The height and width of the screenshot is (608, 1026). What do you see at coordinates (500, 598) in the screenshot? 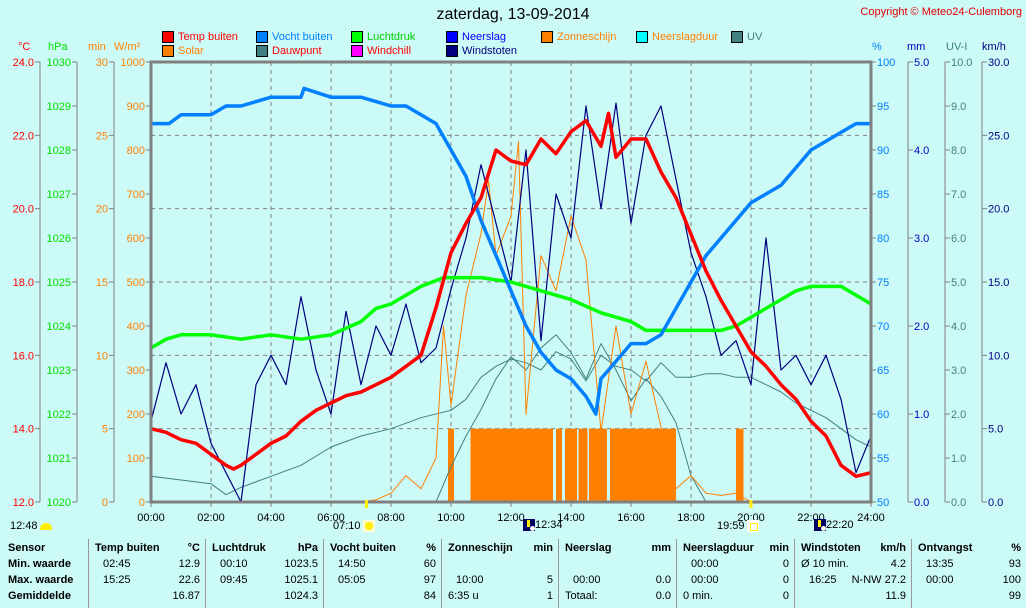
I see `stats-row: 6:35 u 1` at bounding box center [500, 598].